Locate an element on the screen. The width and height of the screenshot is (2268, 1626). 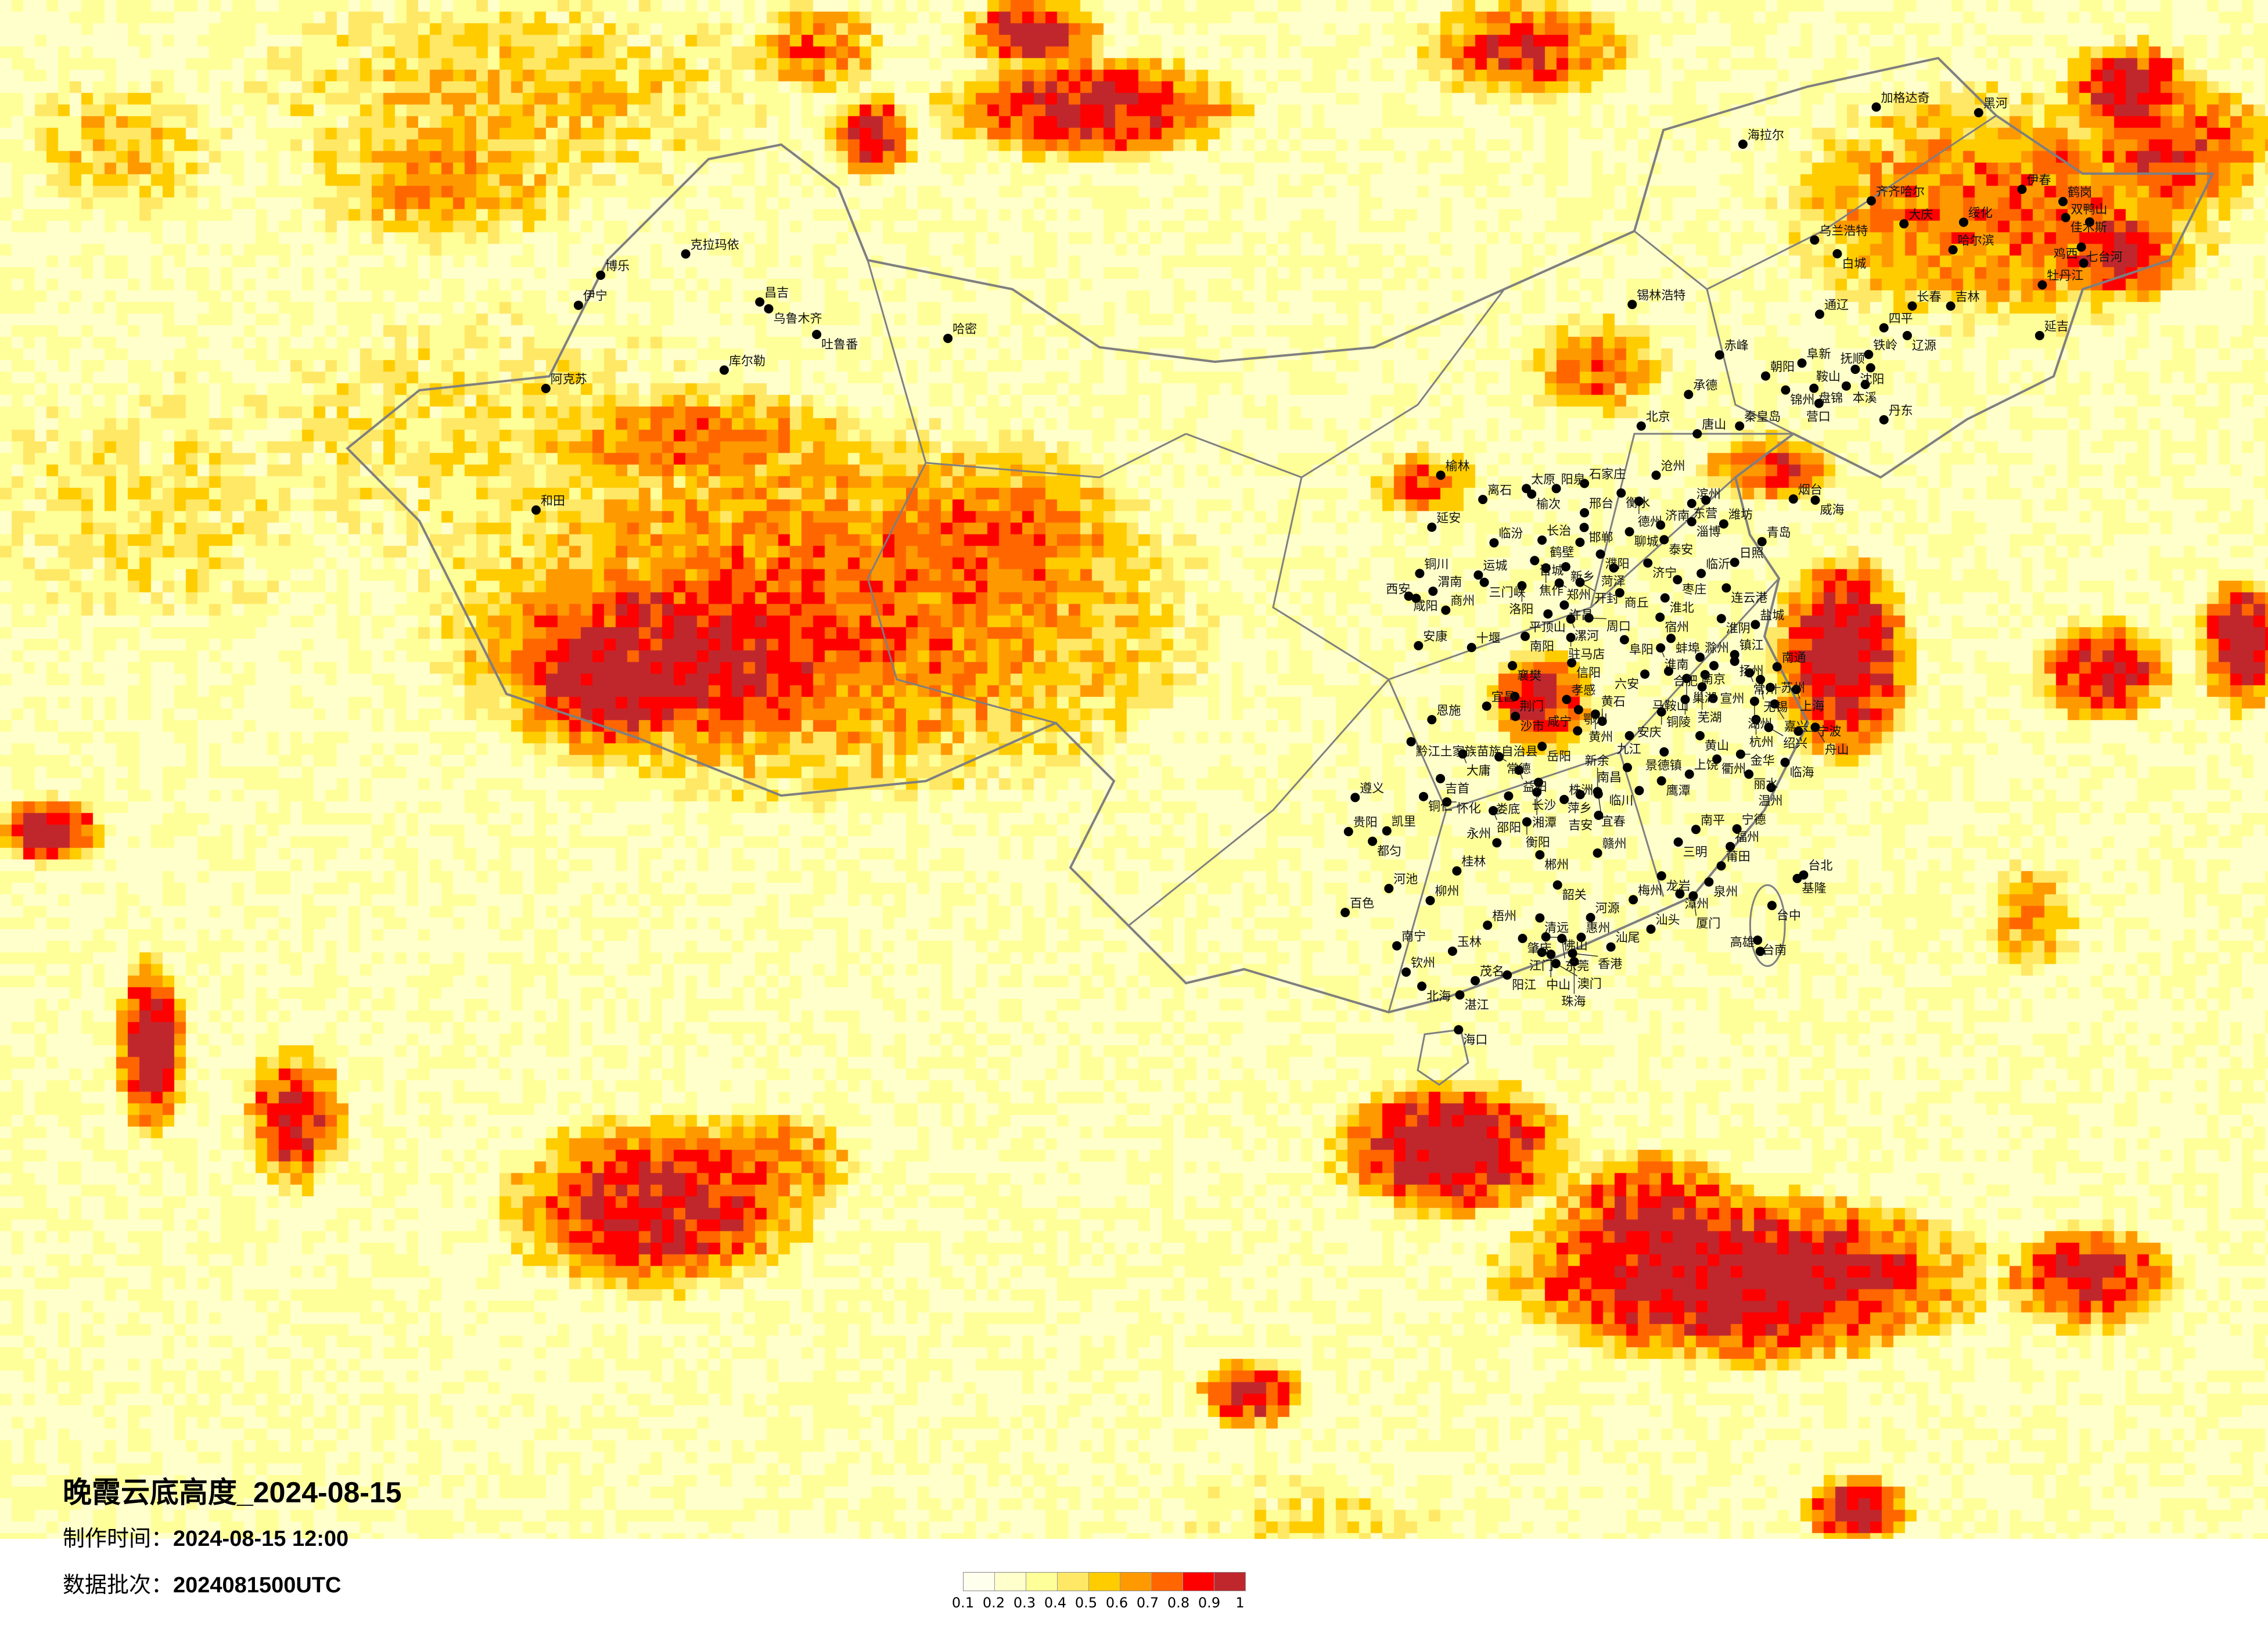
city-label: 厦门 is located at coordinates (1708, 923).